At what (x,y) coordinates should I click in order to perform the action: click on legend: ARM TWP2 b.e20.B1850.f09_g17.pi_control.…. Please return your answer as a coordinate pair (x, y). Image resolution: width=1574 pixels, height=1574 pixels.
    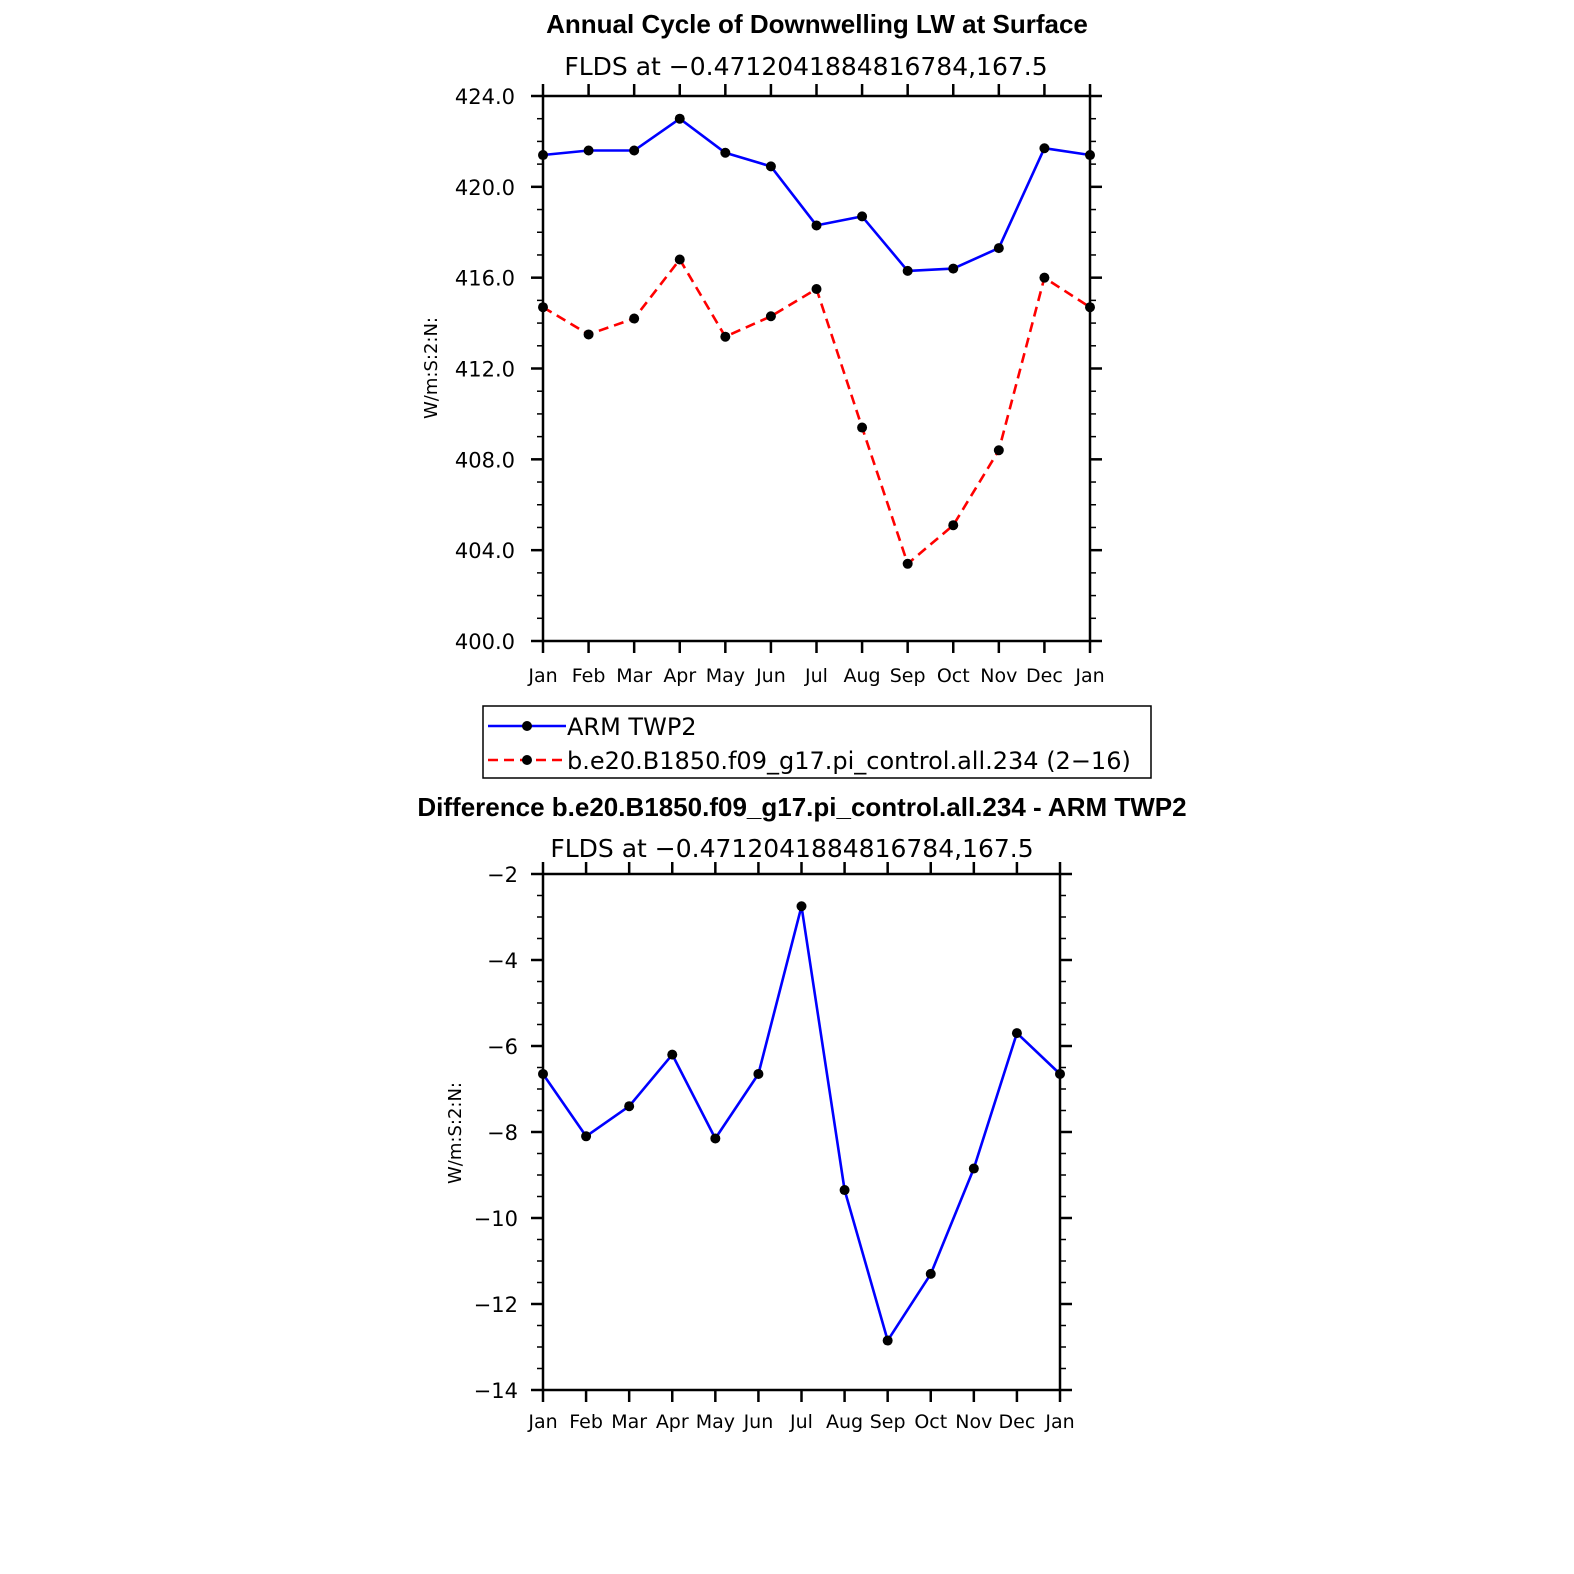
    Looking at the image, I should click on (817, 742).